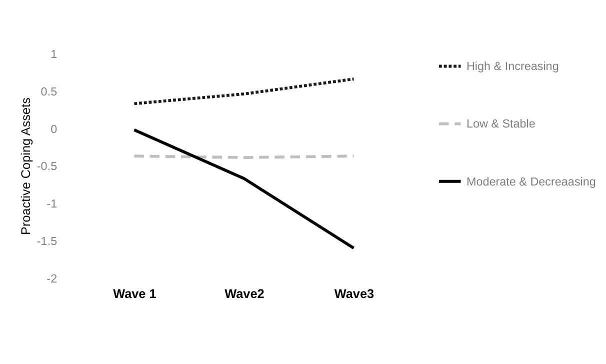 Image resolution: width=606 pixels, height=364 pixels. I want to click on x-tick-label: Wave 1, so click(134, 294).